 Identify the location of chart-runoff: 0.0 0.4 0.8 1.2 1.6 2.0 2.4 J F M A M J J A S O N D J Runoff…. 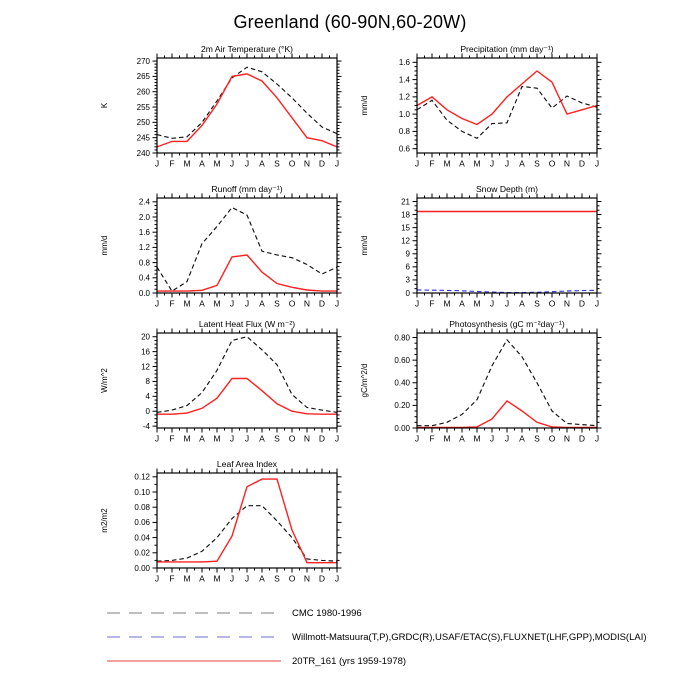
(225, 247).